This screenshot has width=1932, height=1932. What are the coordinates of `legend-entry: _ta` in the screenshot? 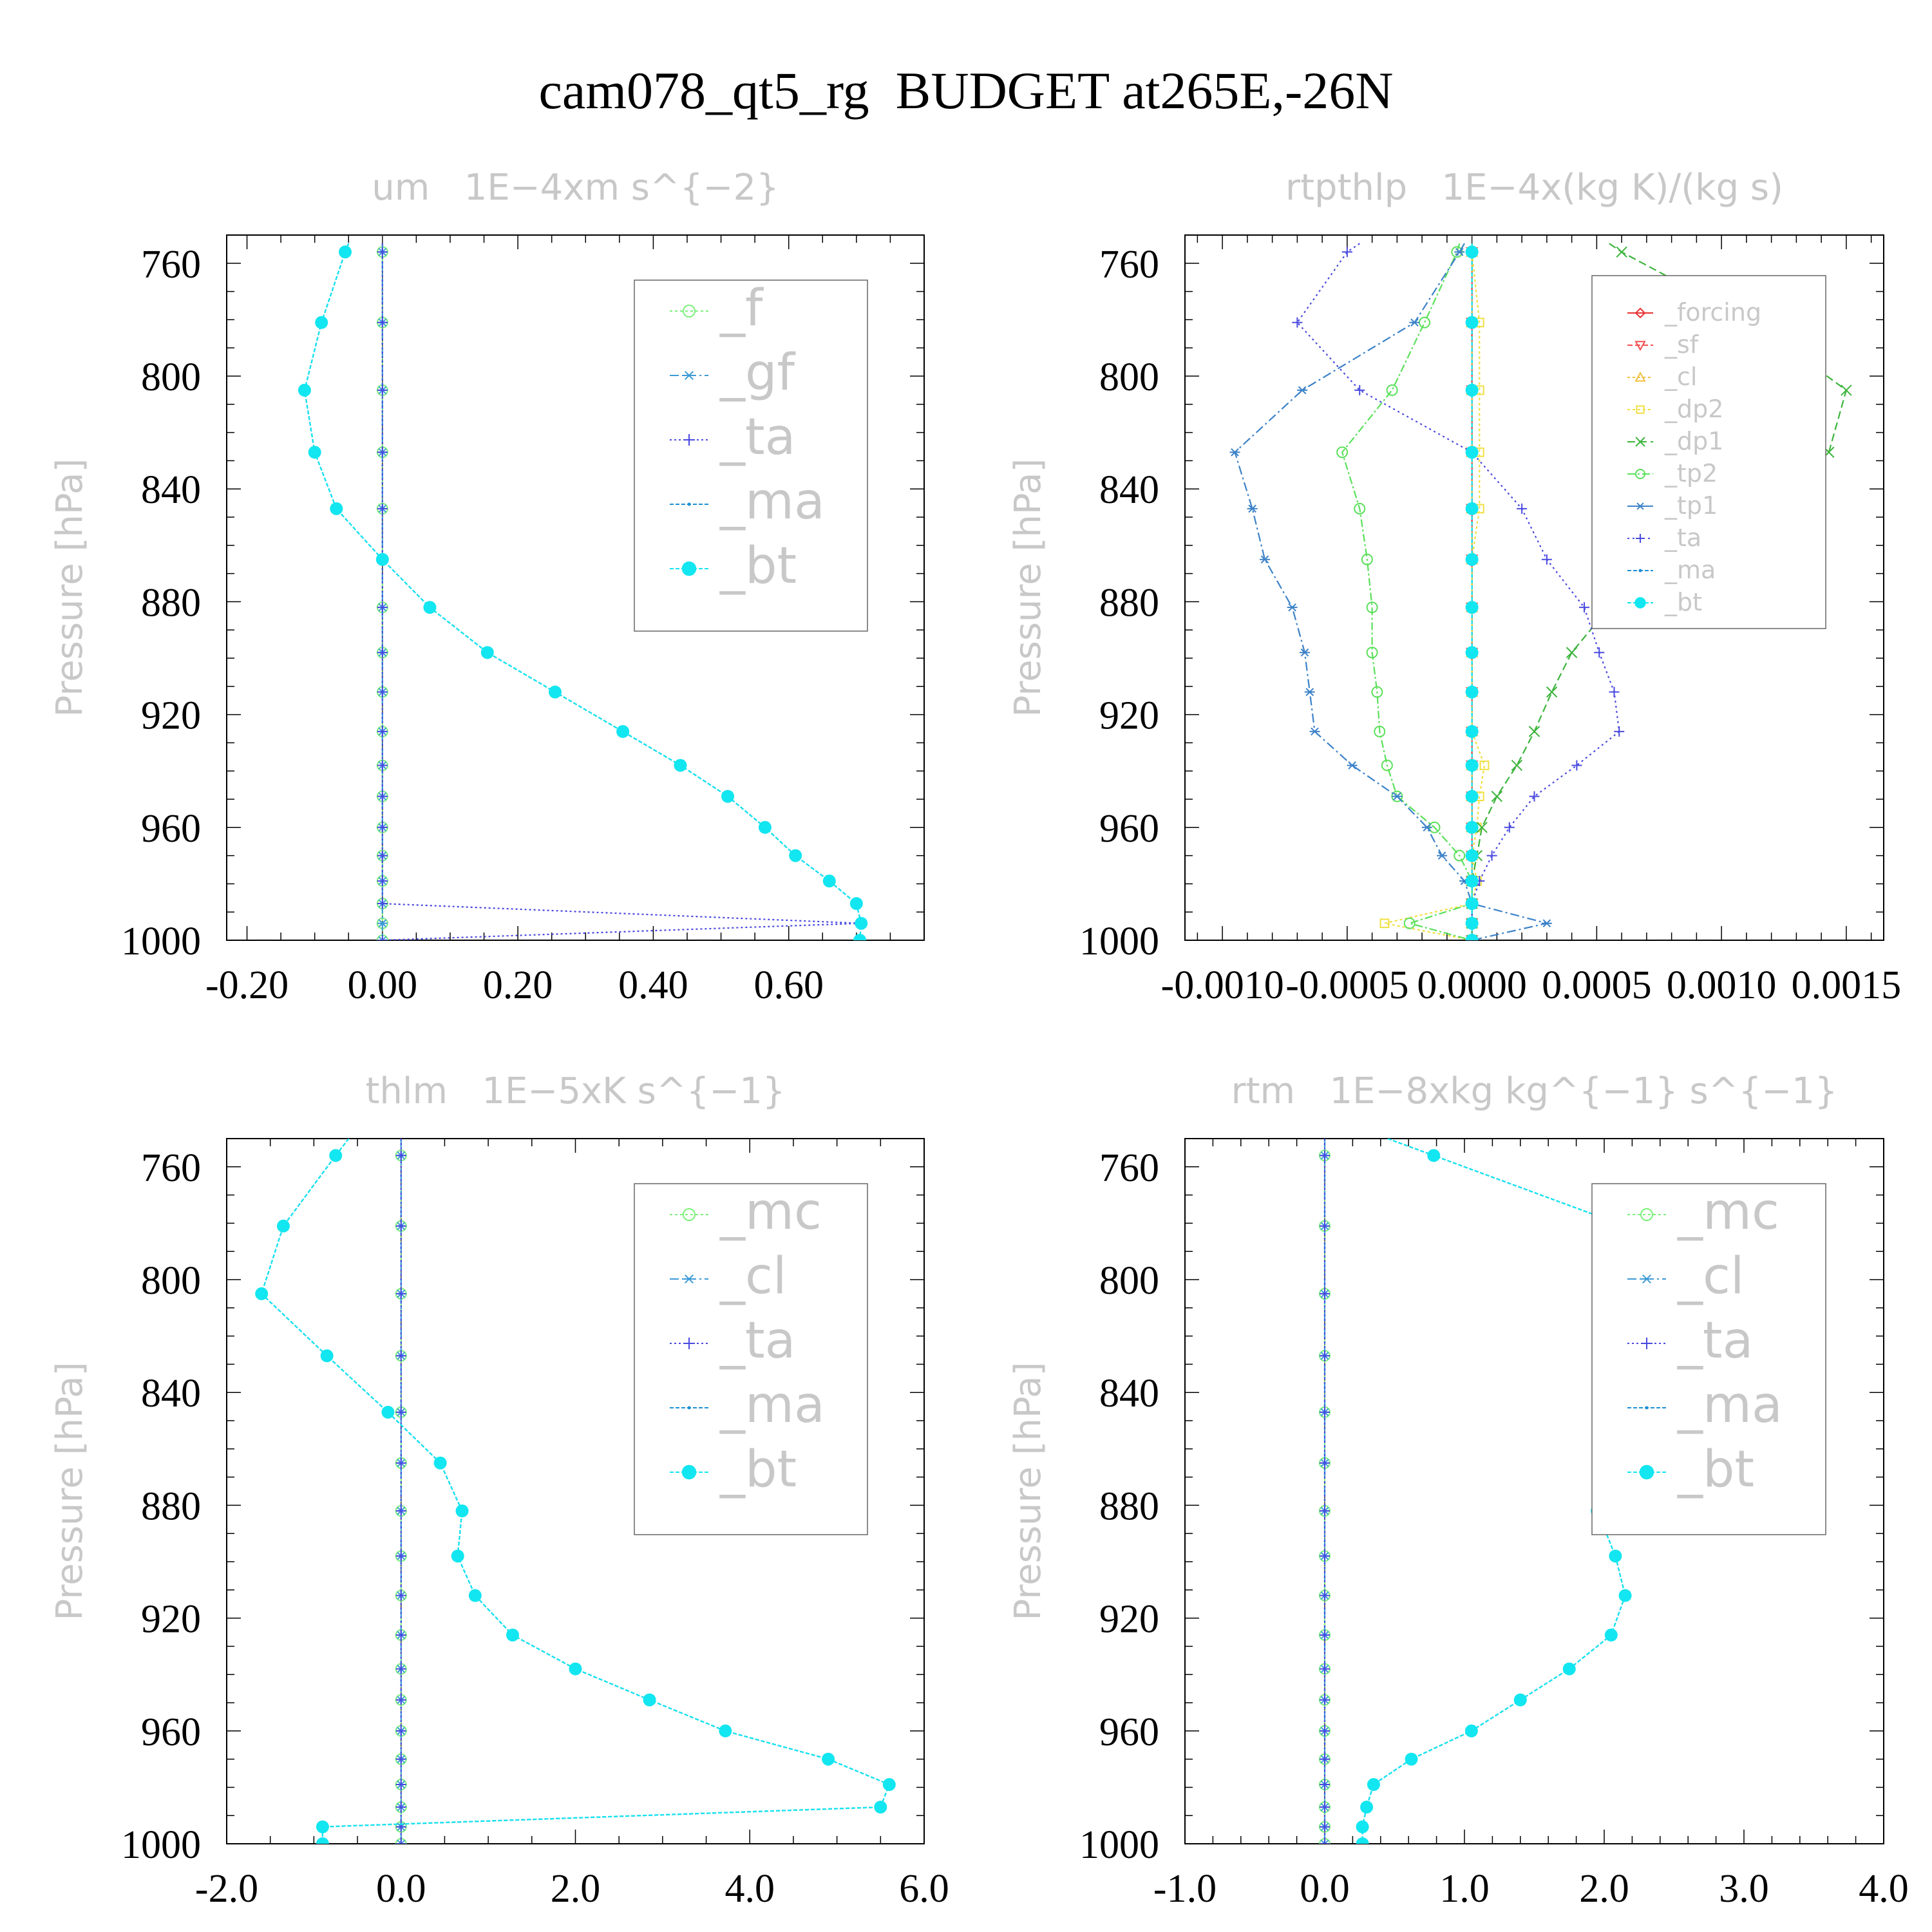 It's located at (757, 1341).